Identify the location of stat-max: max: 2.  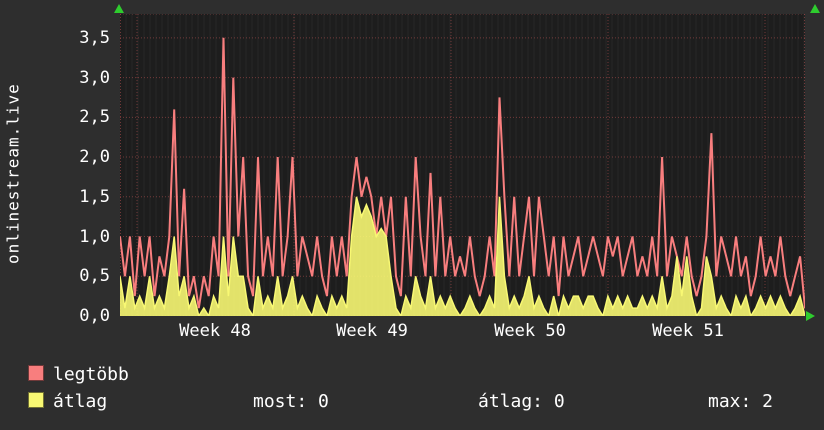
(741, 401).